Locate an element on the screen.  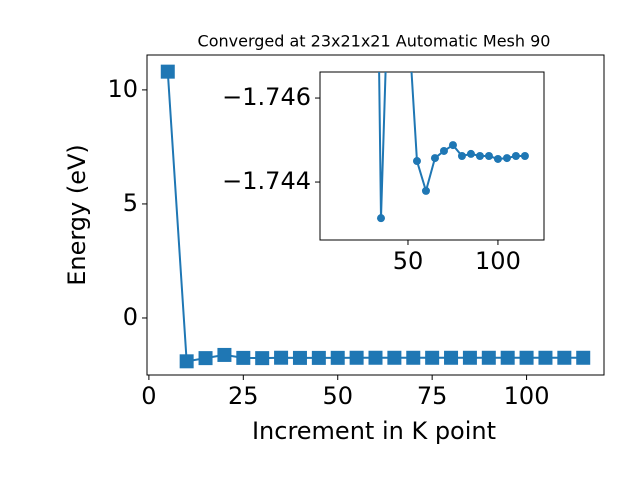
y-tick-label: 0 is located at coordinates (130, 317).